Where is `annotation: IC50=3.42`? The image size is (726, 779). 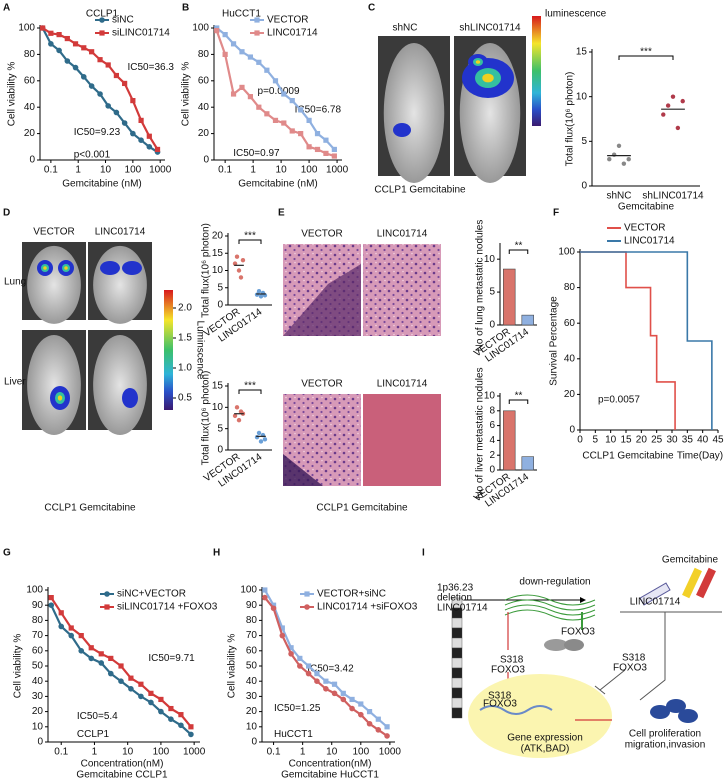
annotation: IC50=3.42 is located at coordinates (330, 669).